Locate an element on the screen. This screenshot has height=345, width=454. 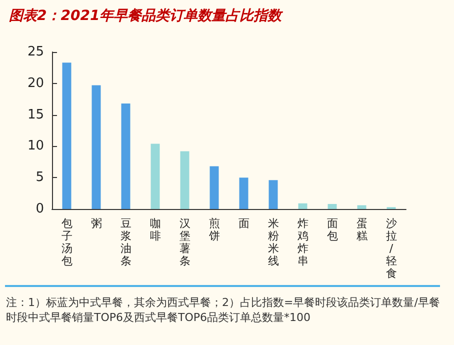
x-tick-label: 豆浆油条 is located at coordinates (126, 242).